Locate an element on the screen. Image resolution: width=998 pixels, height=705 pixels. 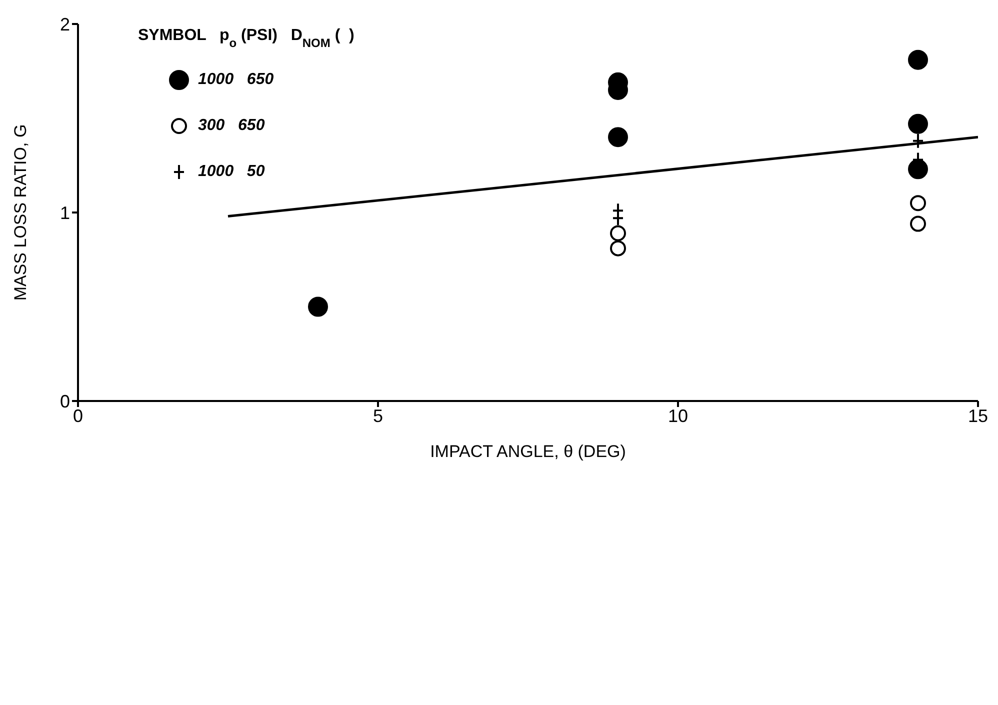
x-tick-label: 10 is located at coordinates (678, 416).